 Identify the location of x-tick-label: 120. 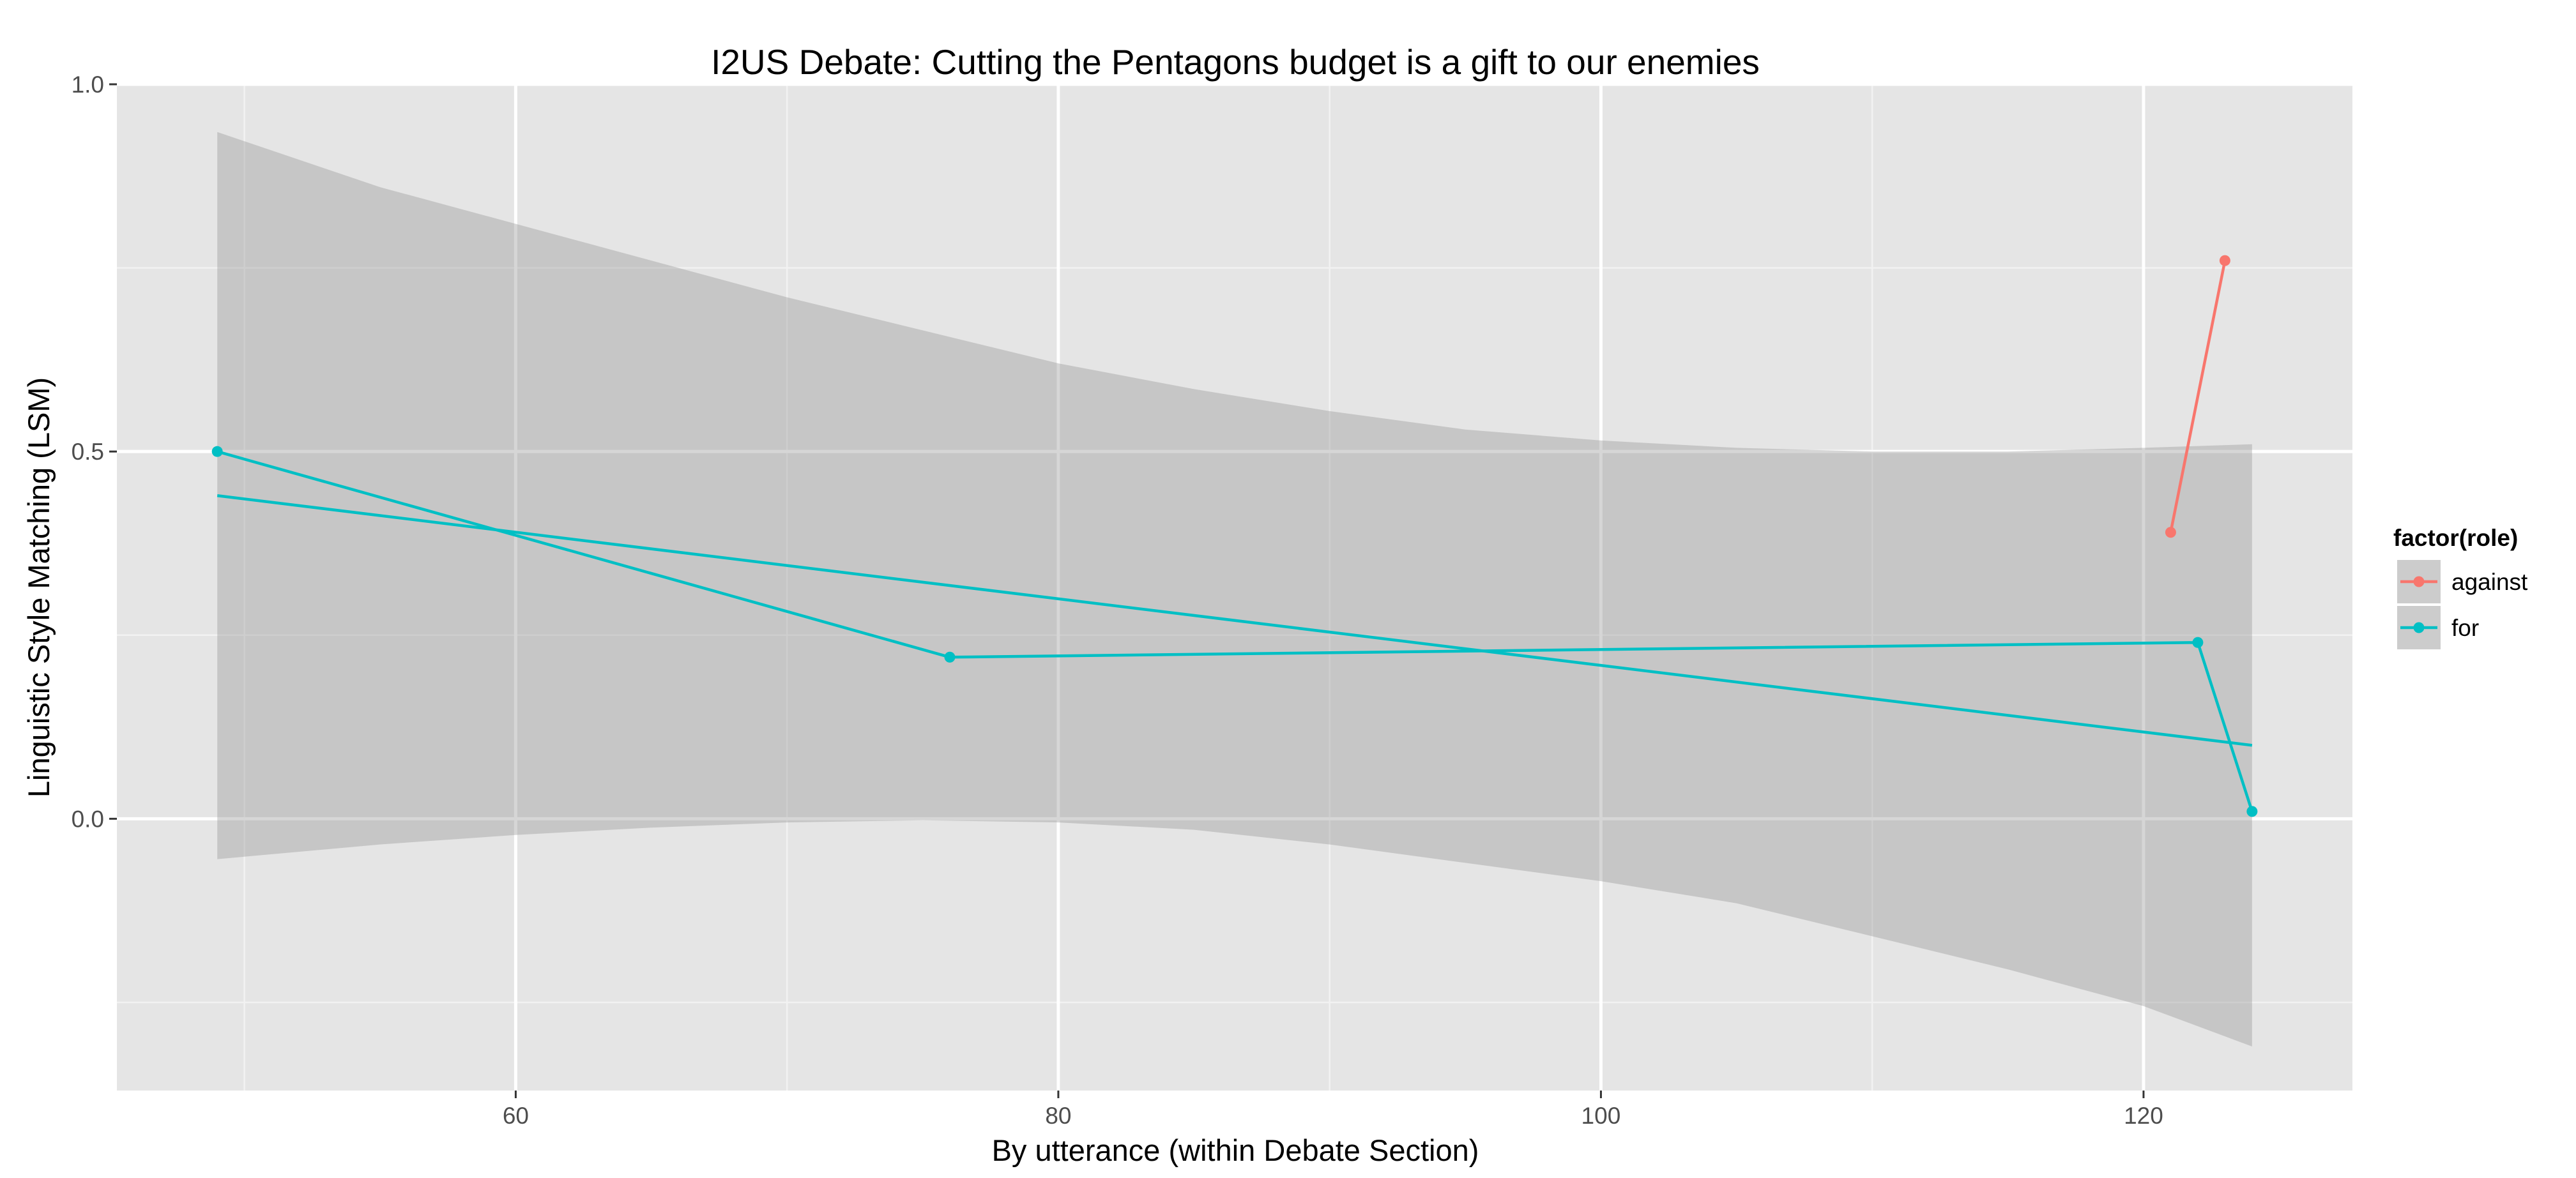
(2143, 1116).